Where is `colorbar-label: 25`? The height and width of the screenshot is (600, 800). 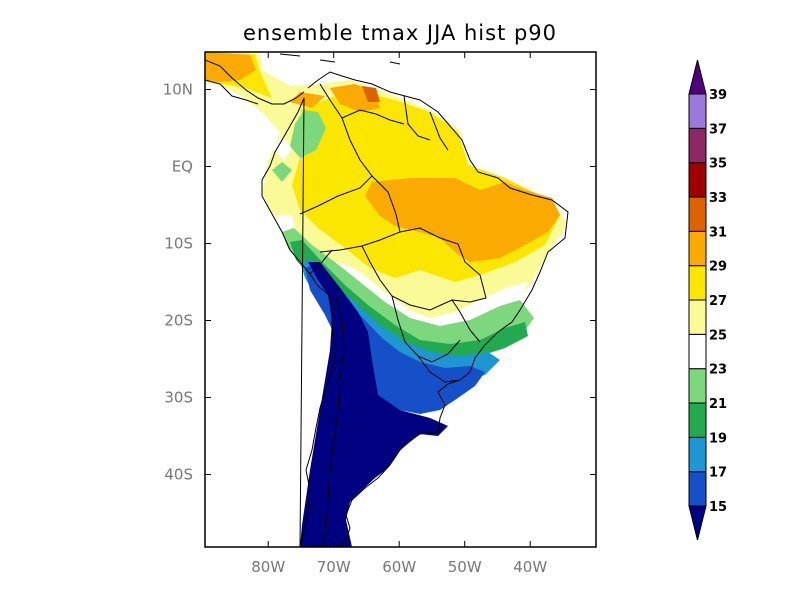 colorbar-label: 25 is located at coordinates (718, 335).